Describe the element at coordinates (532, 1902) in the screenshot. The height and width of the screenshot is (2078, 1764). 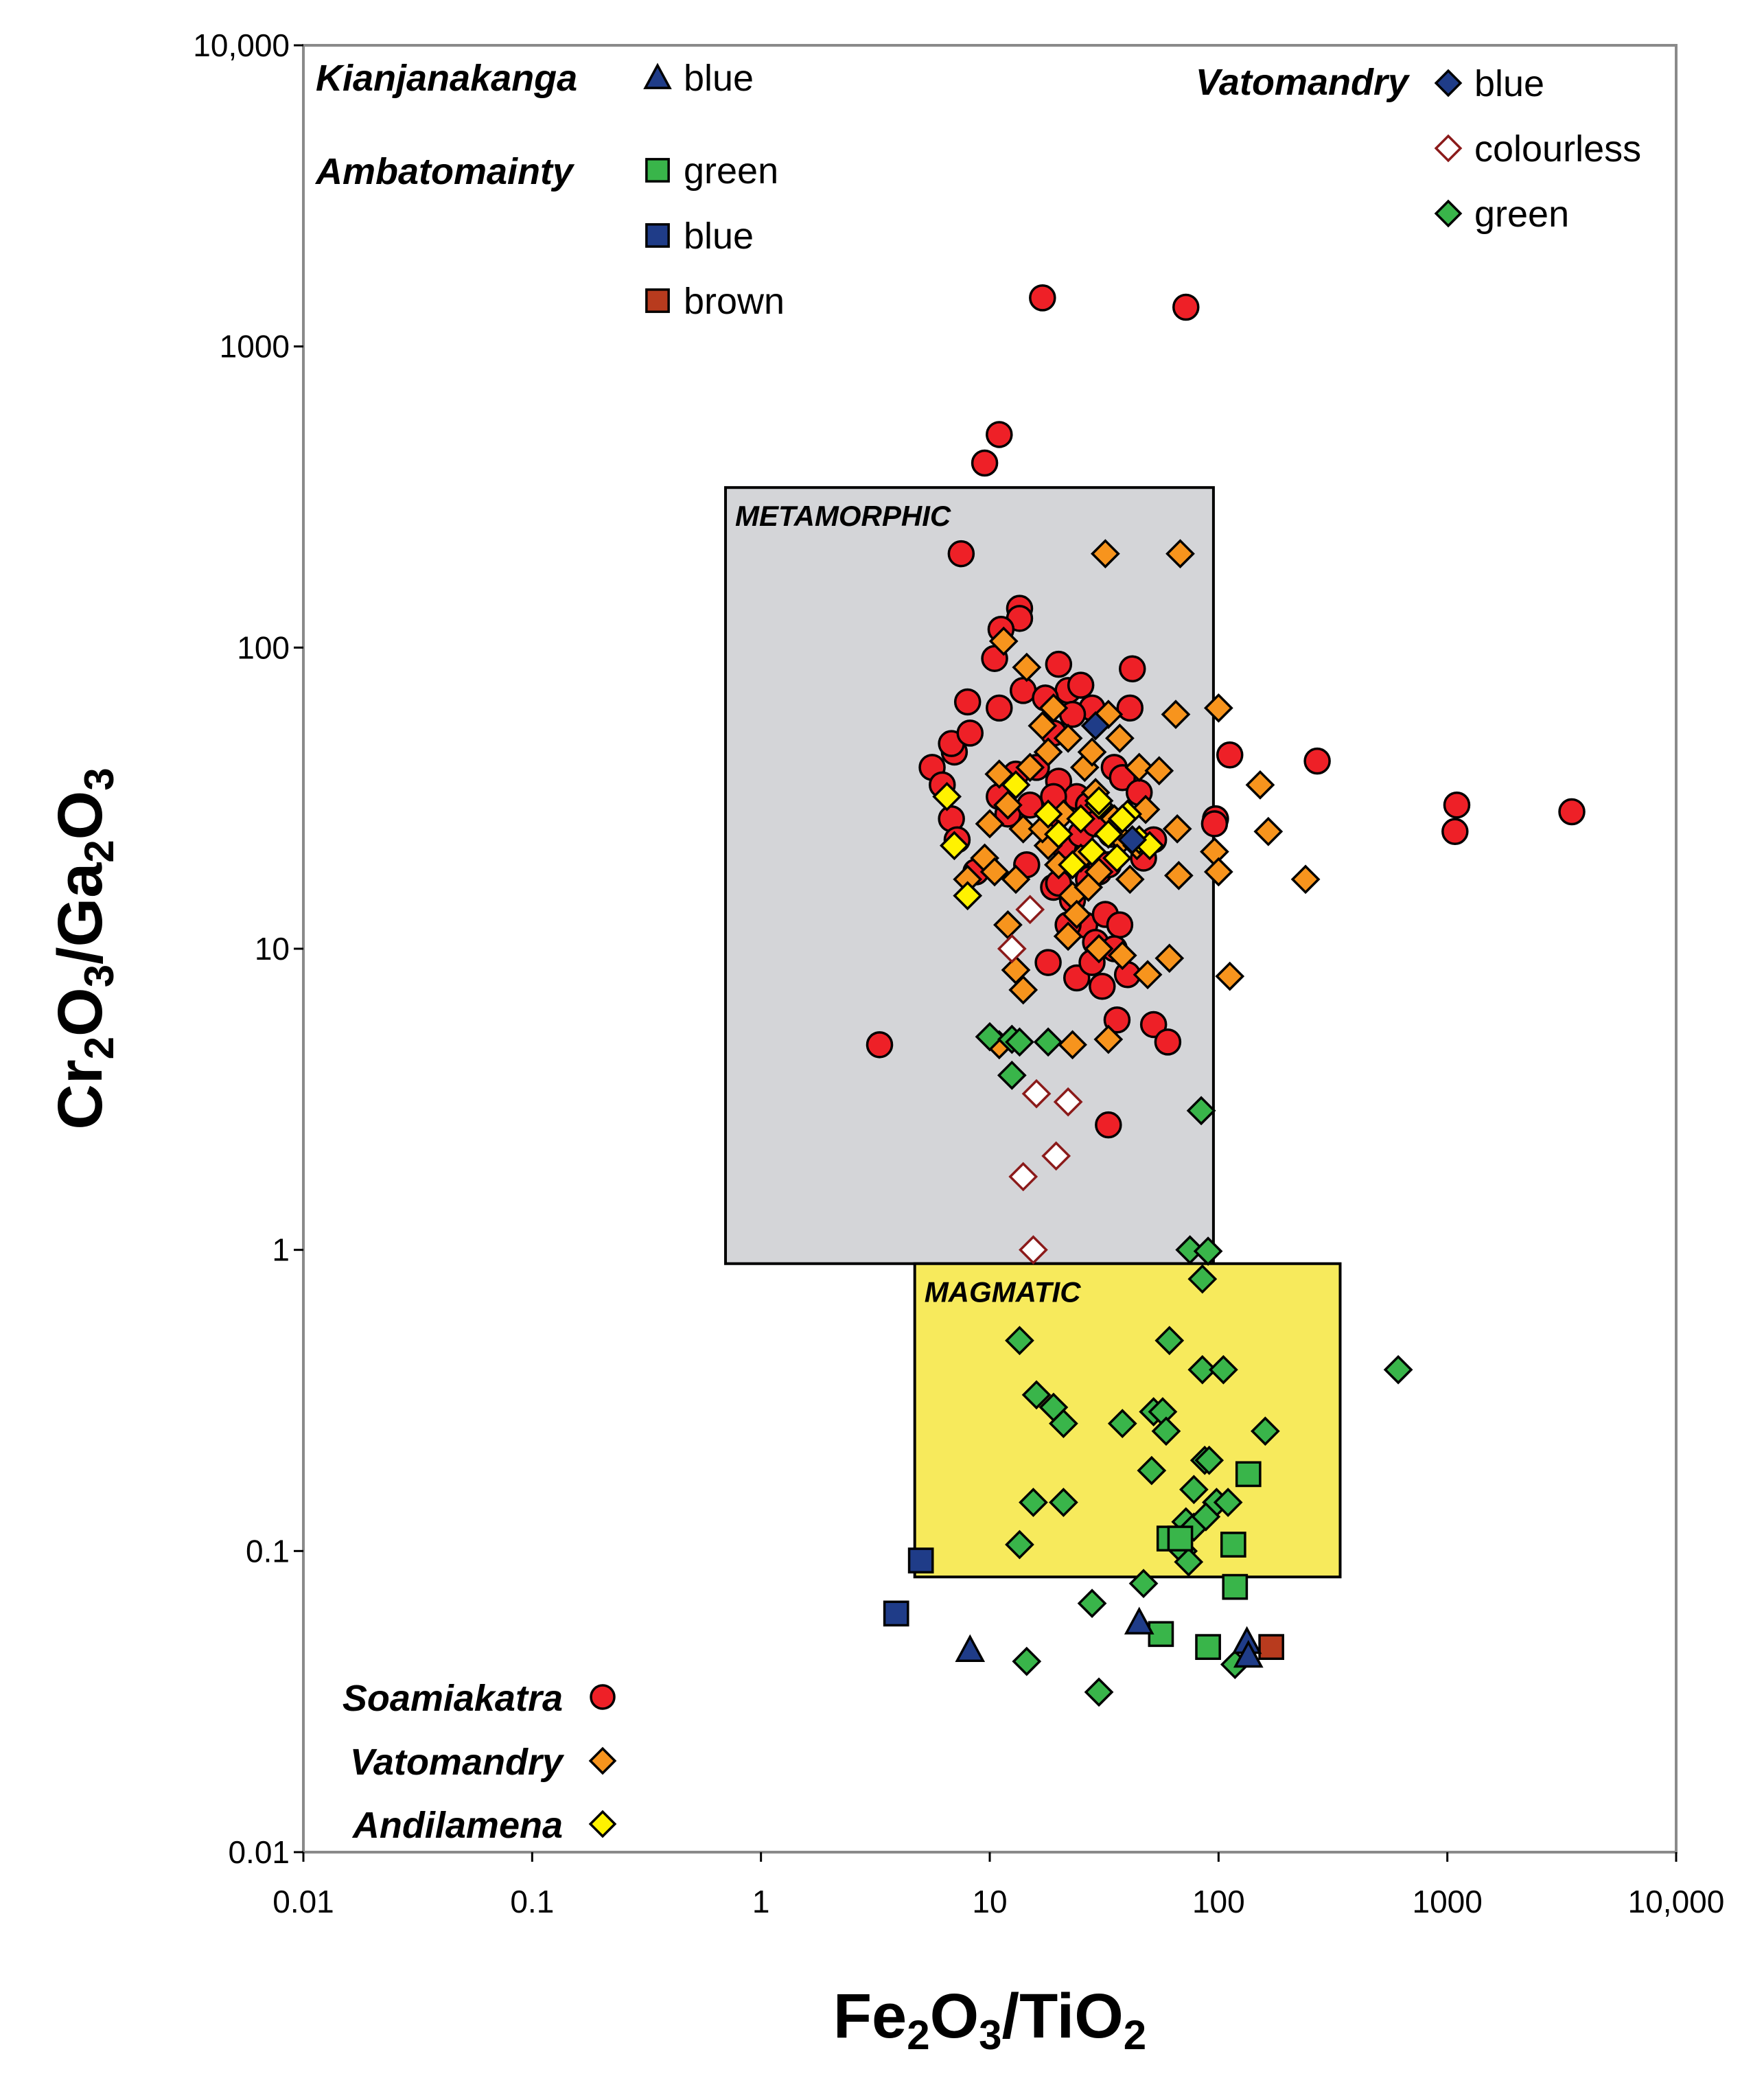
I see `x-tick-label: 0.1` at that location.